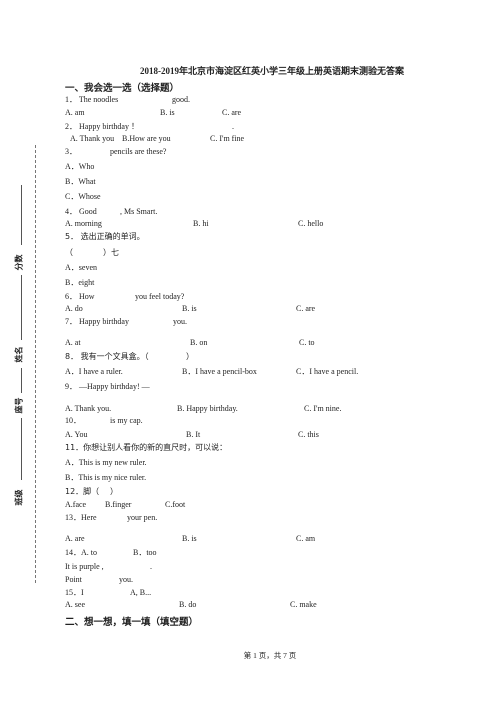 Image resolution: width=496 pixels, height=702 pixels. Describe the element at coordinates (160, 296) in the screenshot. I see `question-text: you feel today?` at that location.